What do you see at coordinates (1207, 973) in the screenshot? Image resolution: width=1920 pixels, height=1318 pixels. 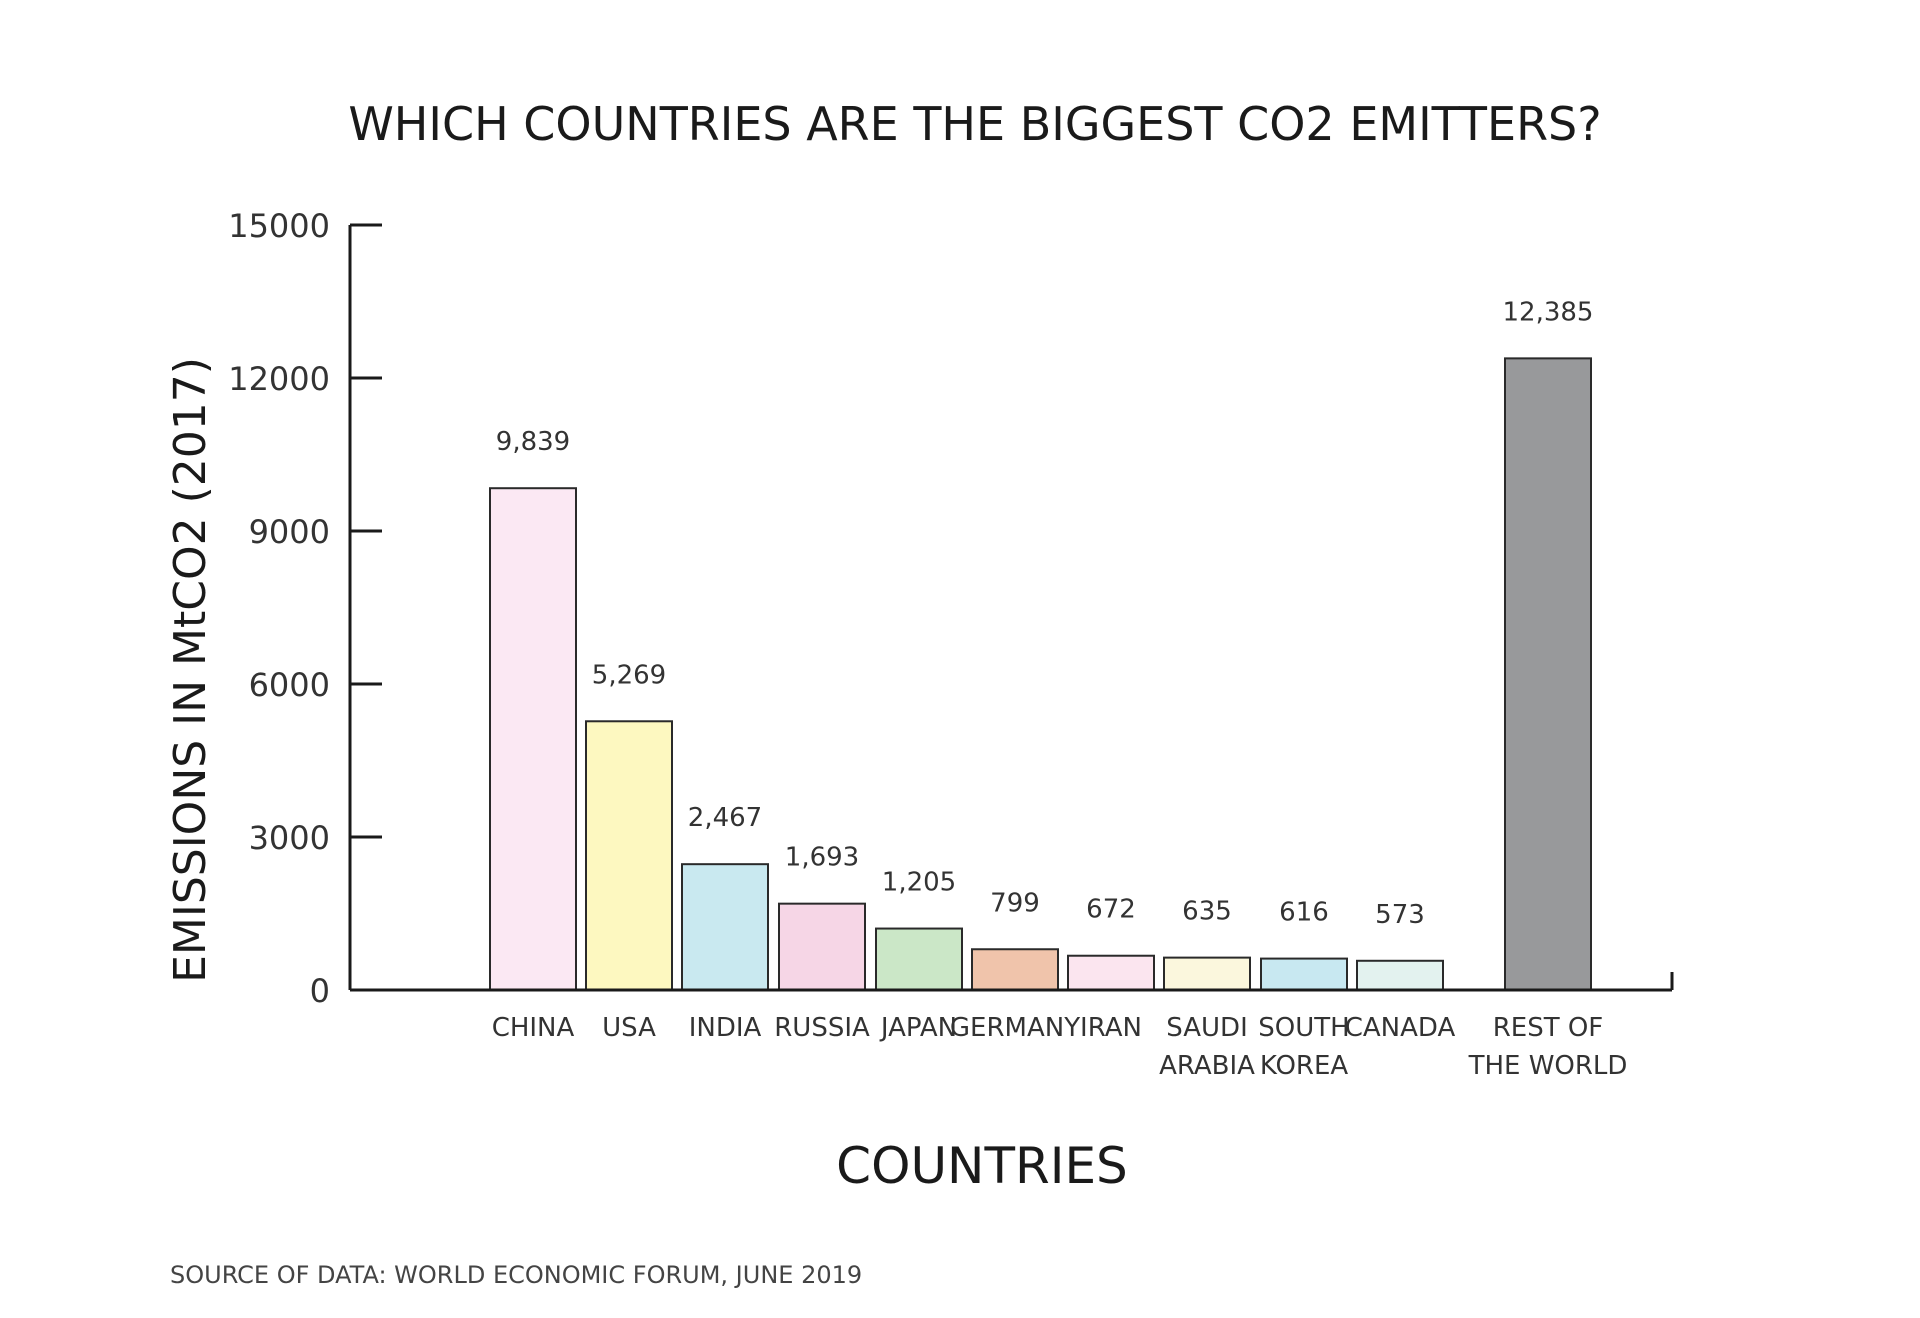 I see `bar-saudi-arabia` at bounding box center [1207, 973].